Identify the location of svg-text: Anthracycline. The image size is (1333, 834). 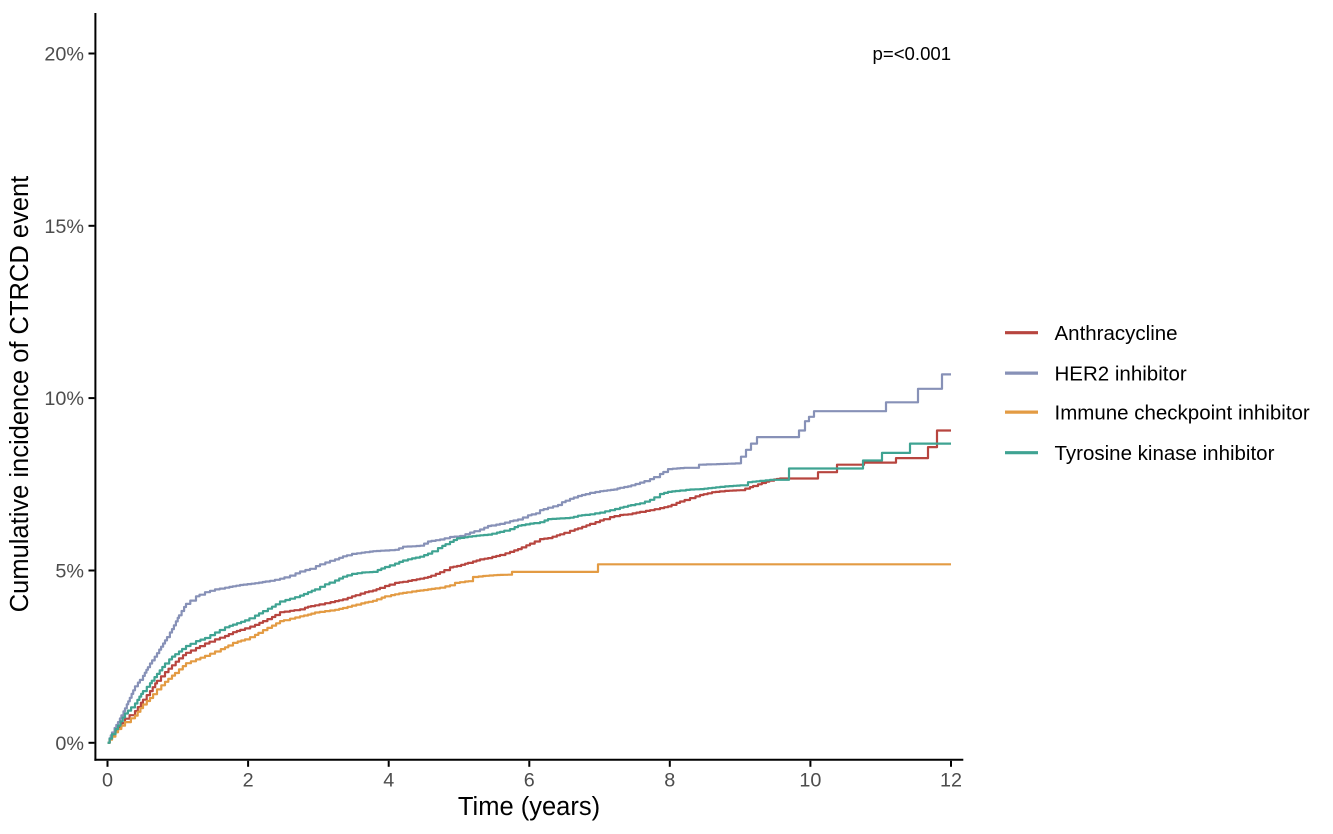
(1116, 333).